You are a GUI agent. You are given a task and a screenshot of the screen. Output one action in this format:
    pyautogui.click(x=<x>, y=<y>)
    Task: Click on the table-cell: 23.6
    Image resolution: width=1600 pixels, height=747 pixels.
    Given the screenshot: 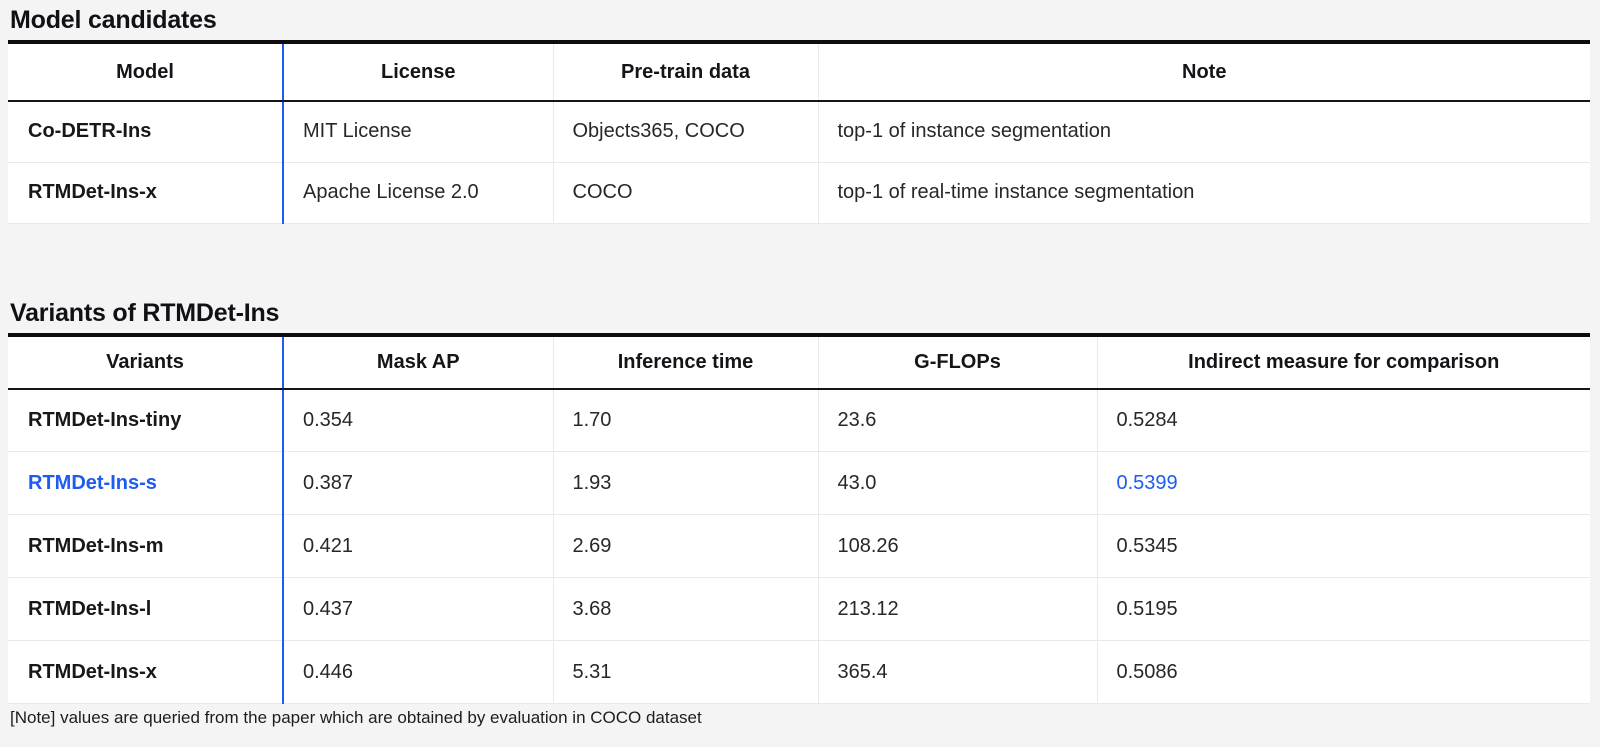 What is the action you would take?
    pyautogui.click(x=957, y=420)
    